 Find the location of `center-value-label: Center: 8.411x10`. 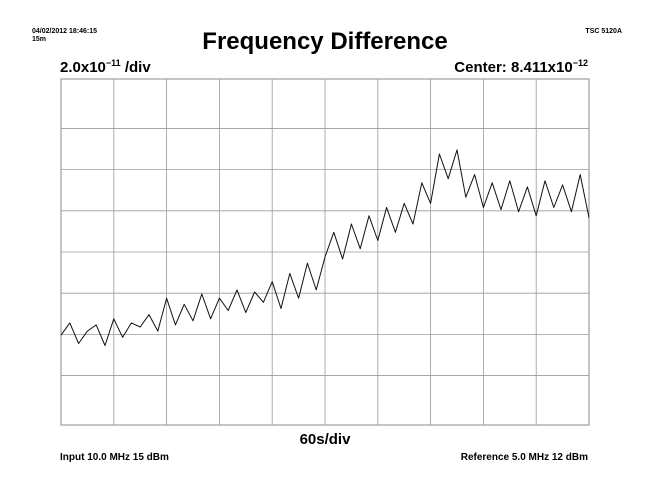

center-value-label: Center: 8.411x10 is located at coordinates (513, 67).